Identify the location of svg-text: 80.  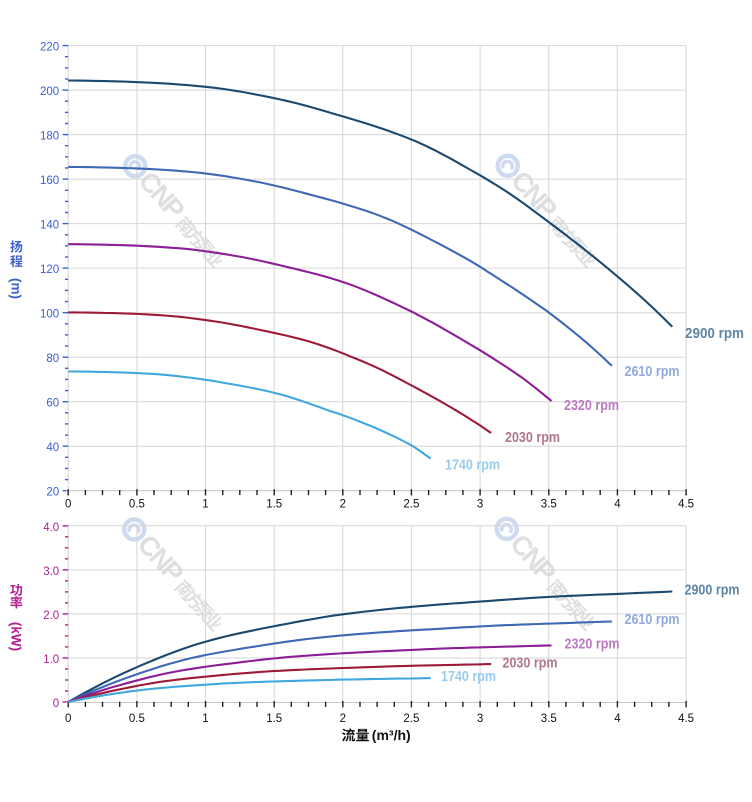
(52, 359).